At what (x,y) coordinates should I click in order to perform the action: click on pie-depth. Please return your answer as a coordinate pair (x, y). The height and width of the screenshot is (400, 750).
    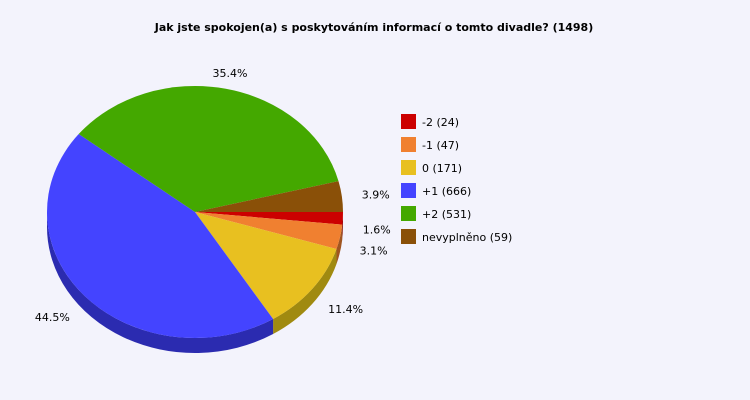
    Looking at the image, I should click on (195, 282).